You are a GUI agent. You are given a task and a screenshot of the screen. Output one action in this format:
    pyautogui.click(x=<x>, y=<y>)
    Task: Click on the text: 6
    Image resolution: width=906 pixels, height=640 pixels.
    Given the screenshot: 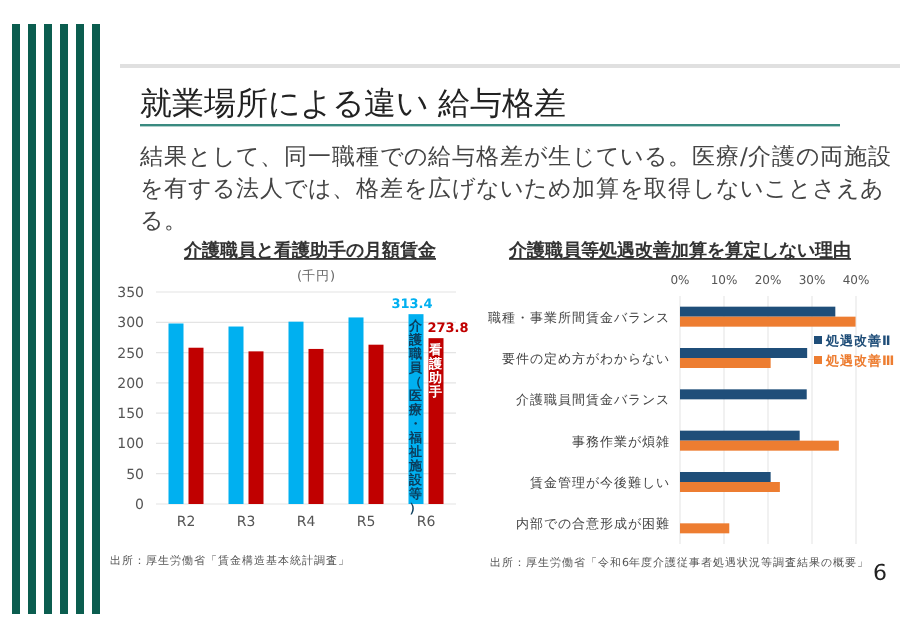 What is the action you would take?
    pyautogui.click(x=880, y=573)
    